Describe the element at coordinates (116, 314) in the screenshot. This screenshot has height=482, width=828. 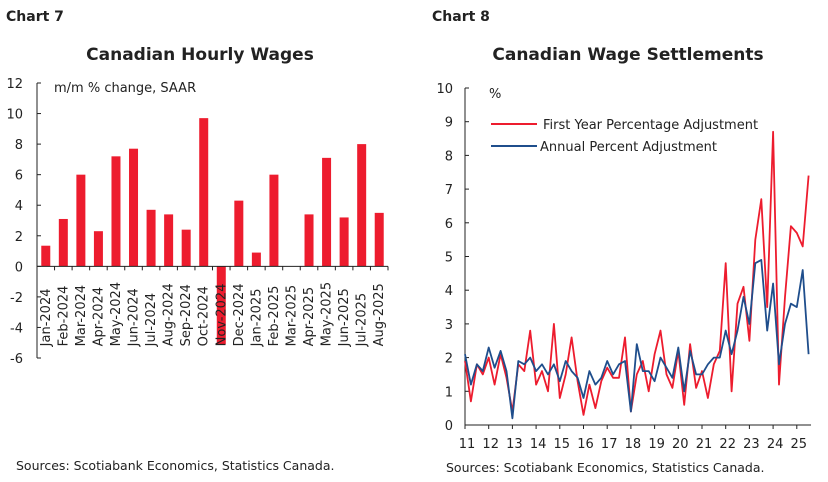
I see `x-tick-label: May-2024` at that location.